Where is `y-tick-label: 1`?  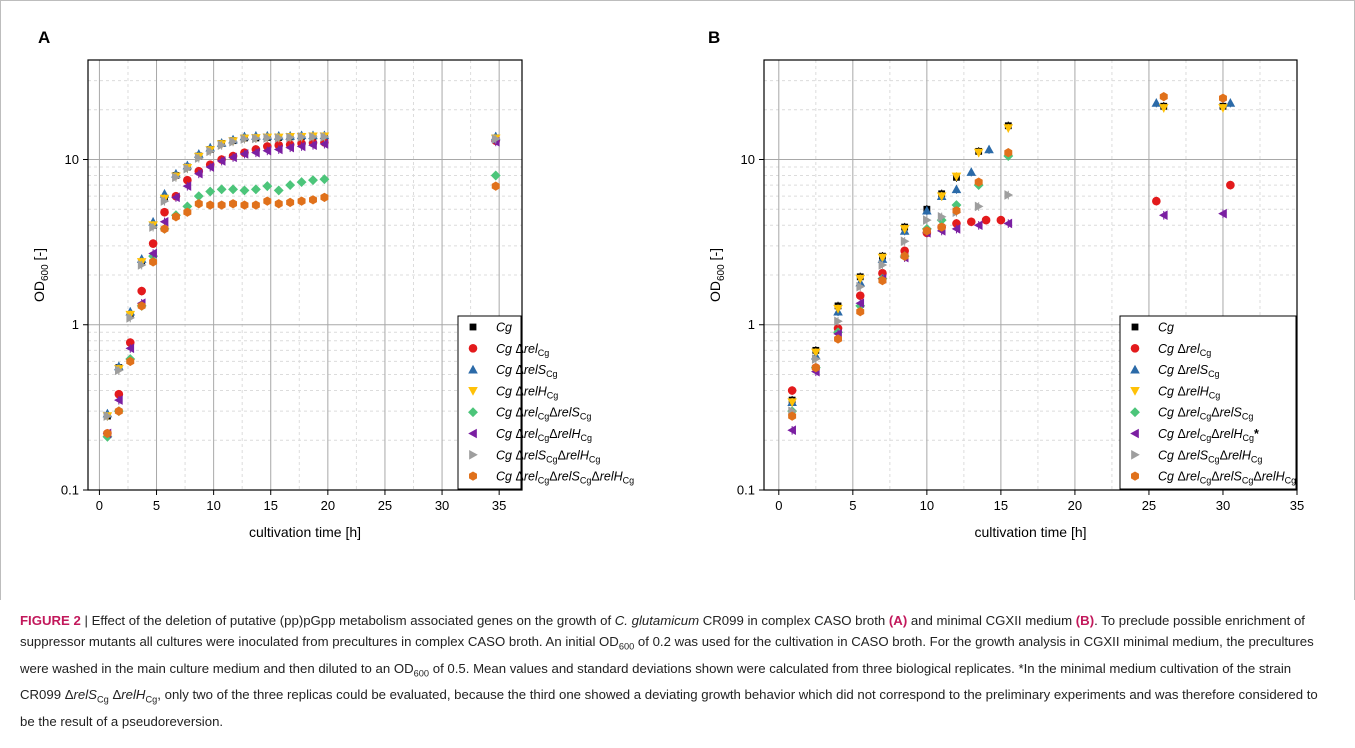 y-tick-label: 1 is located at coordinates (75, 324).